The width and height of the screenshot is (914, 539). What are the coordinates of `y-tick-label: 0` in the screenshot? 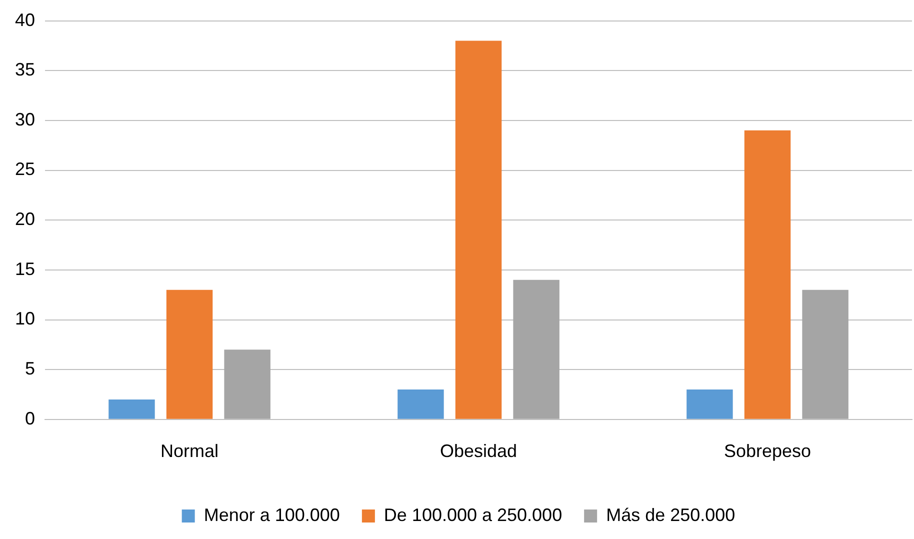 It's located at (30, 418).